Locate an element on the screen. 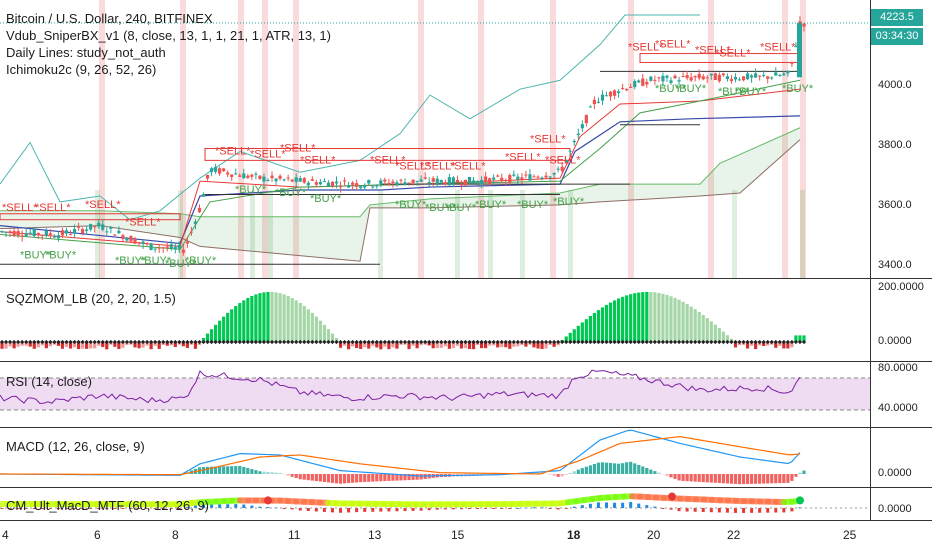 The height and width of the screenshot is (551, 932). symbol-title: Bitcoin / U.S. Dollar, 240, BITFINEX is located at coordinates (168, 18).